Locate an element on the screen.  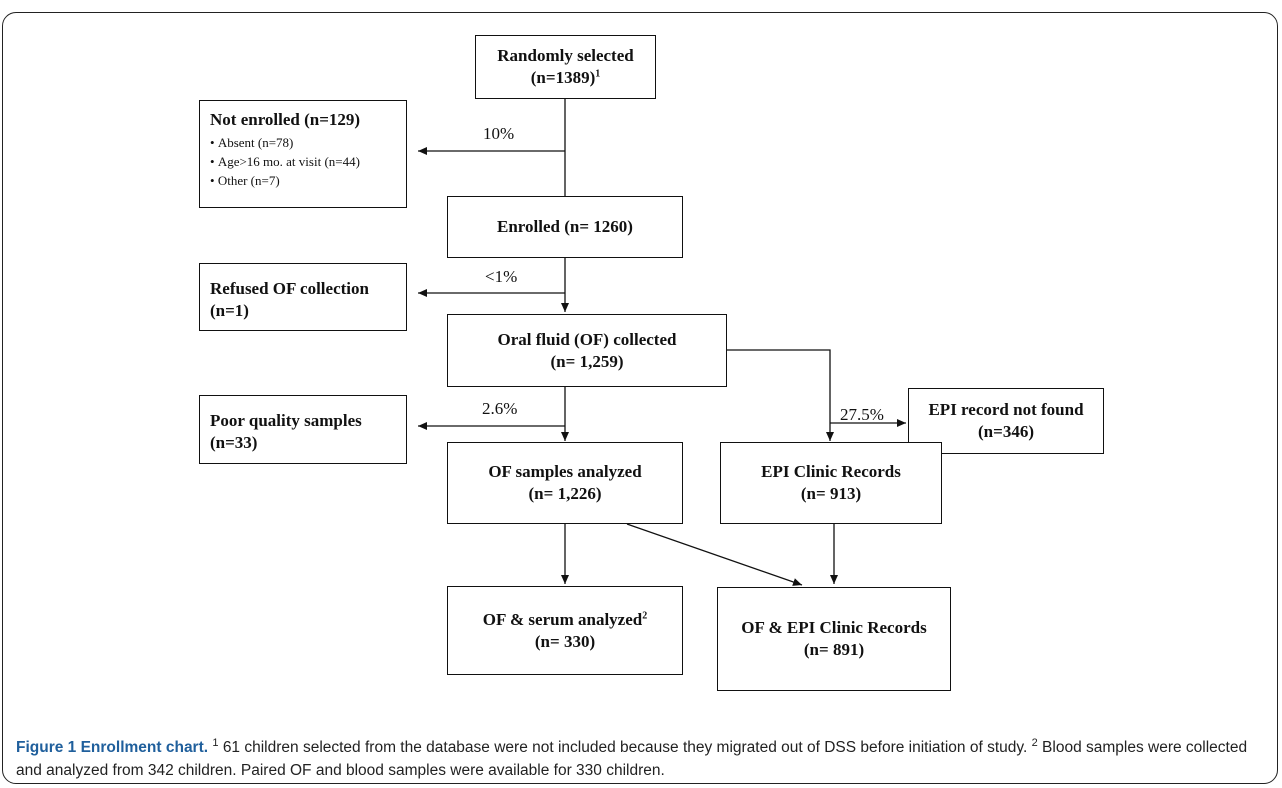
poor-quality-title: Poor quality samples is located at coordinates (286, 420).